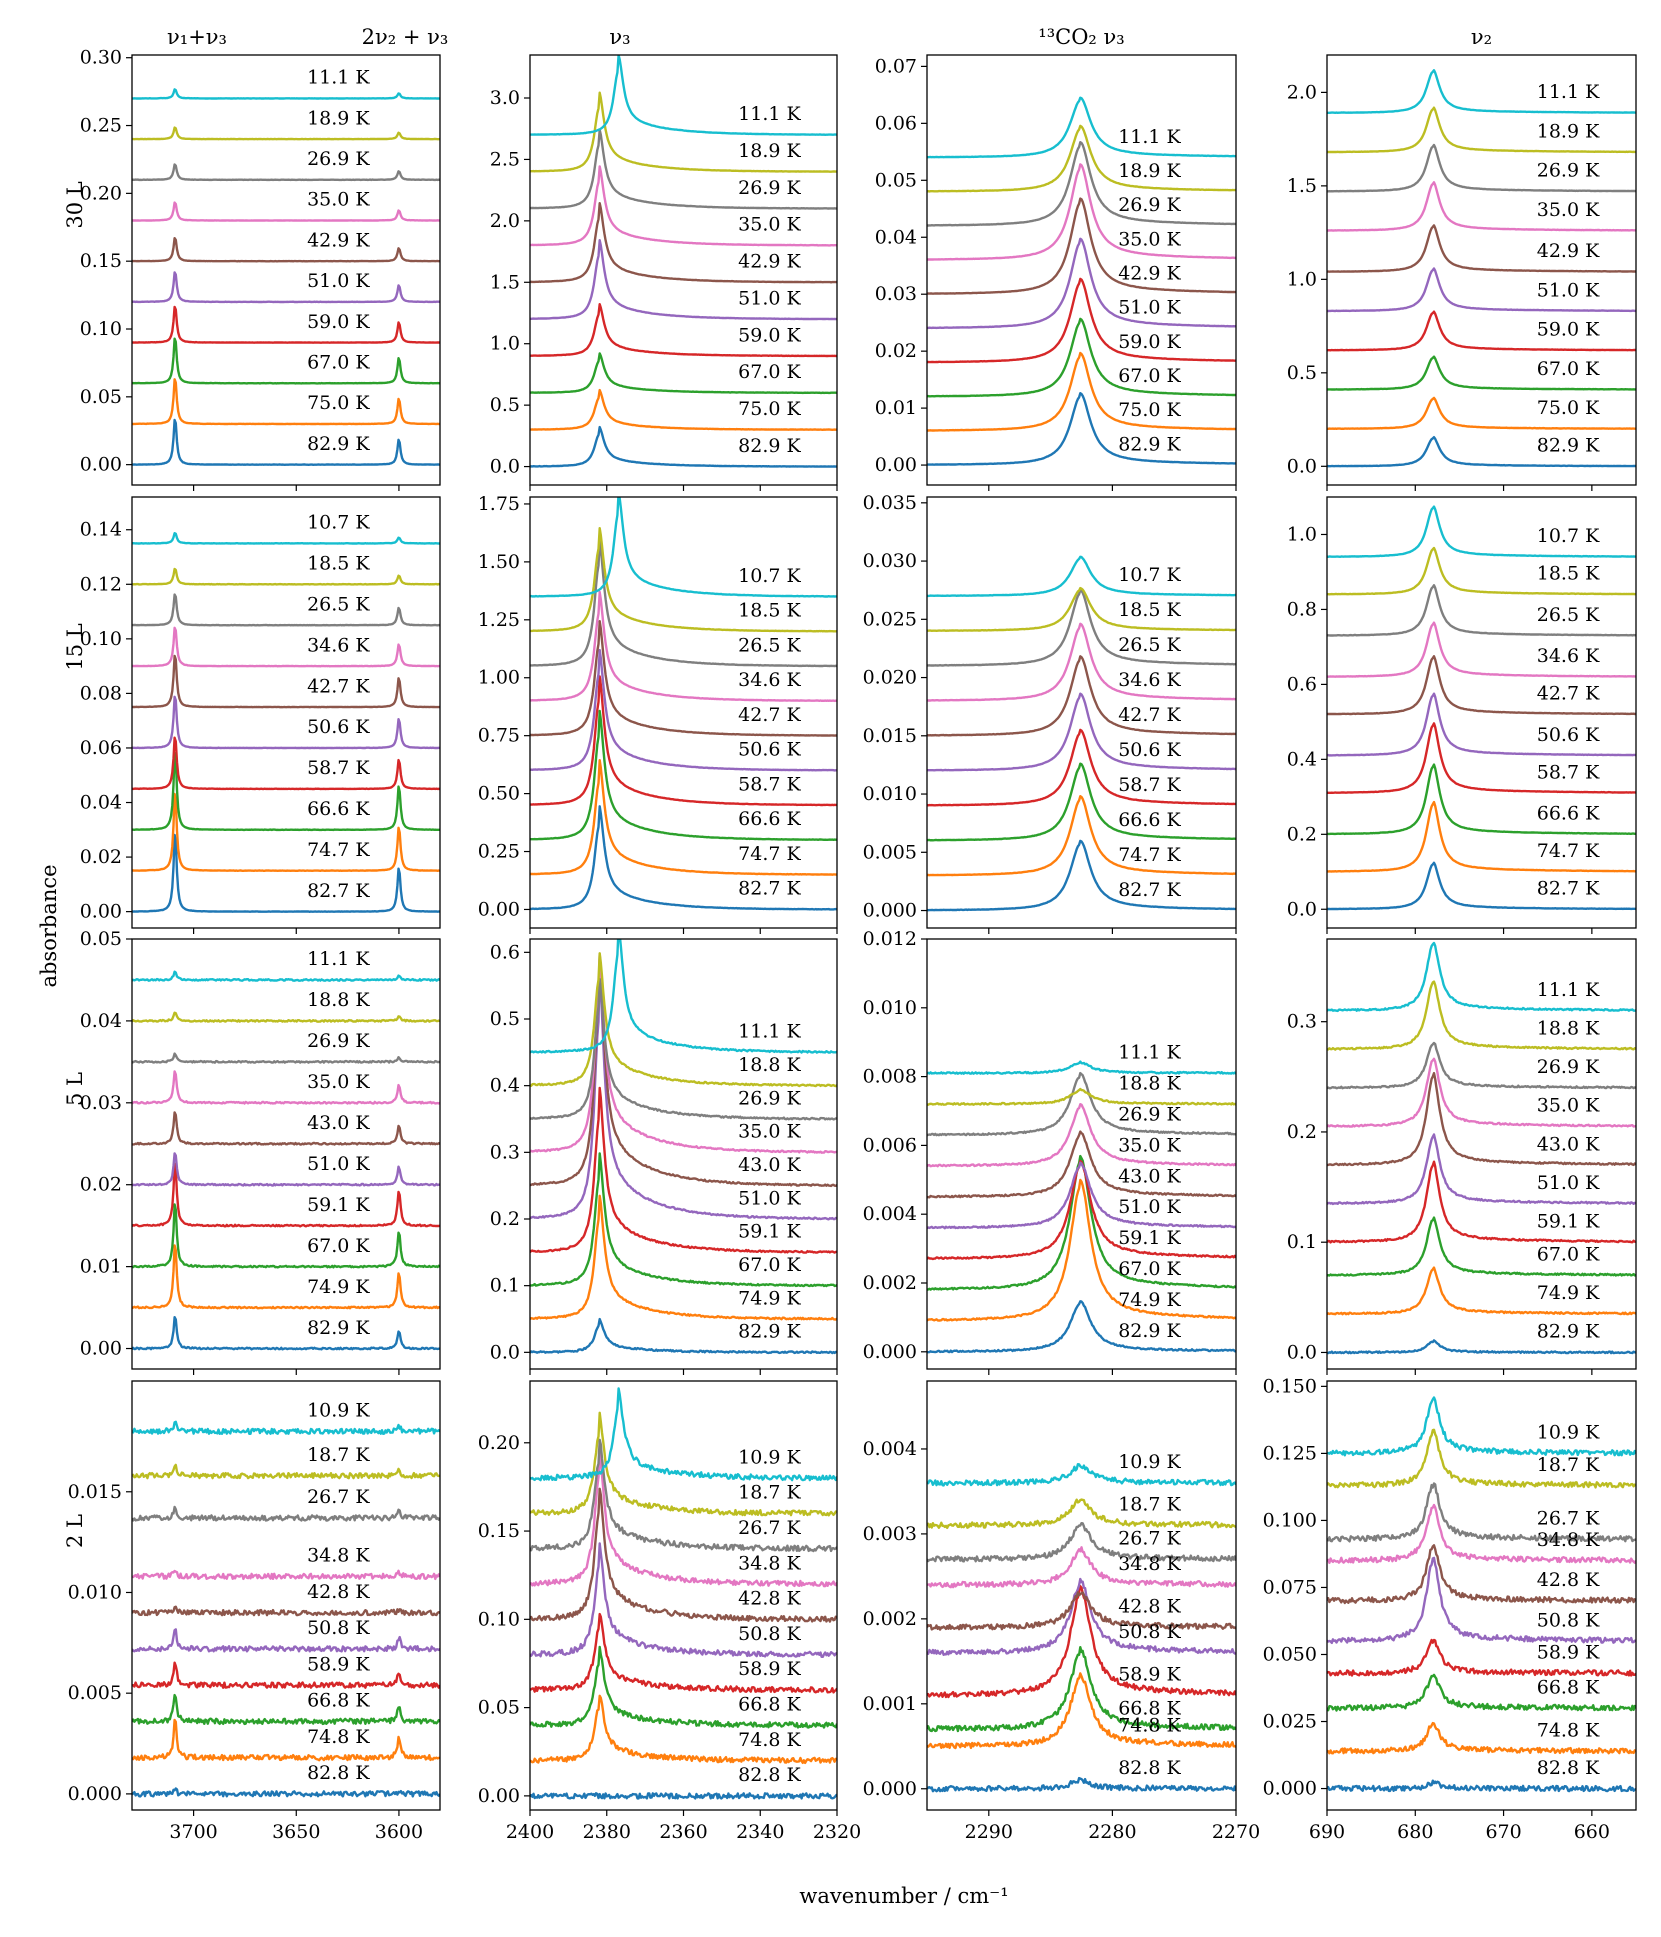 The image size is (1661, 1937). I want to click on y-tick-label: 0.04, so click(101, 803).